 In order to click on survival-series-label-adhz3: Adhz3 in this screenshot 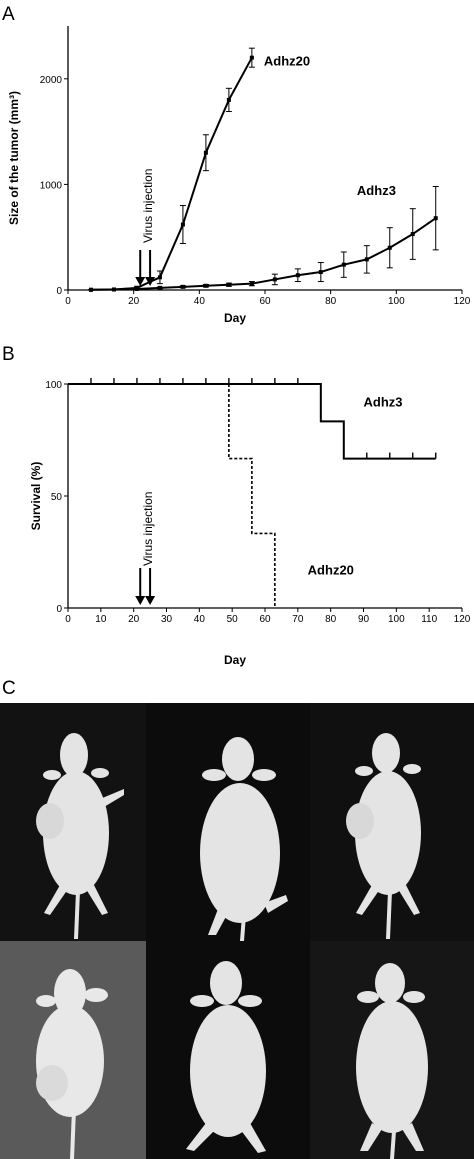, I will do `click(383, 401)`.